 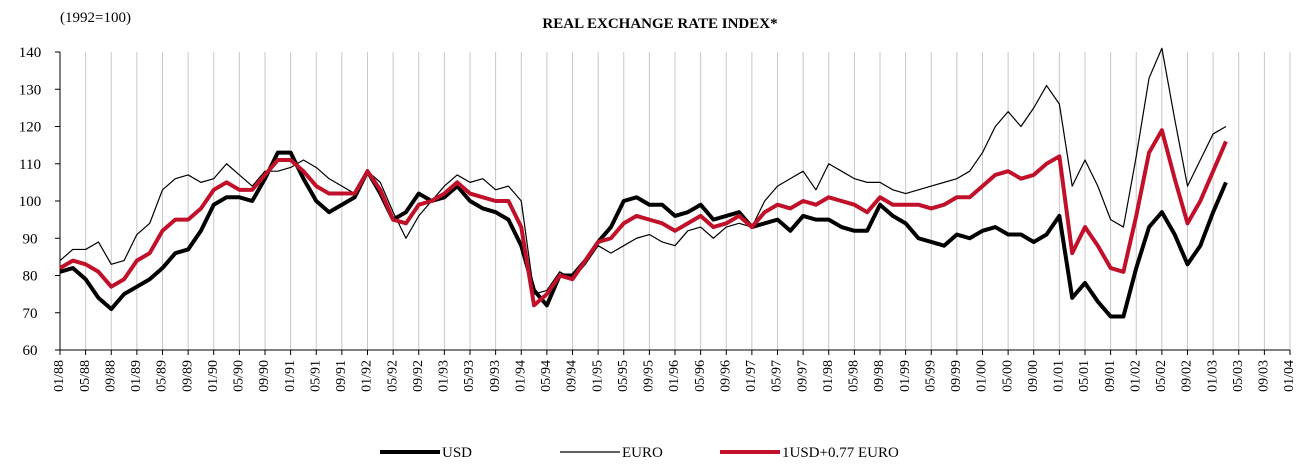 What do you see at coordinates (1212, 376) in the screenshot?
I see `x-tick-label: 01/03` at bounding box center [1212, 376].